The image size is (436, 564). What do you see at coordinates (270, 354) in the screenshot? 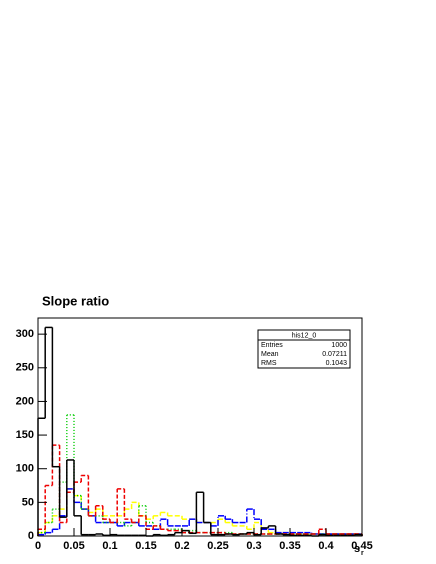
I see `stats-label: Mean` at bounding box center [270, 354].